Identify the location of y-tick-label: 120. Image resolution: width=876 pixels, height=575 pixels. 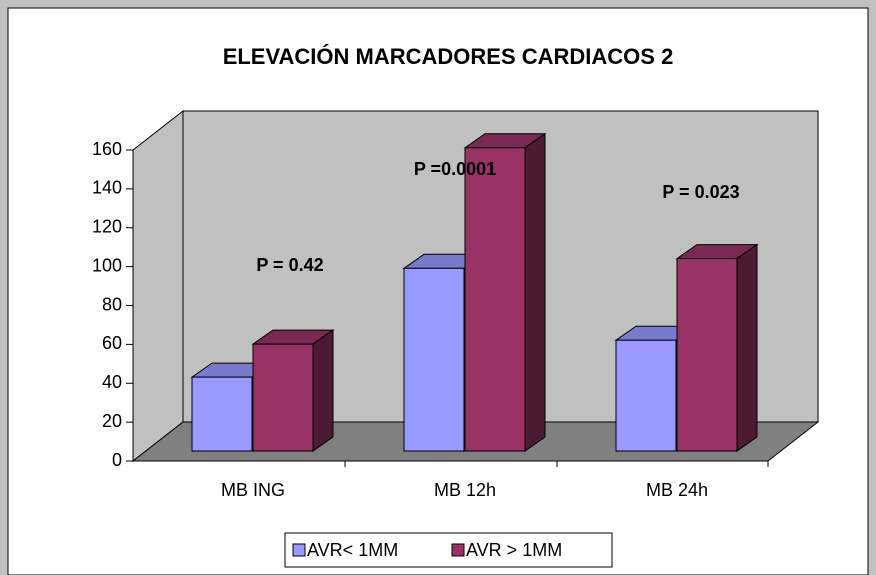
(107, 227).